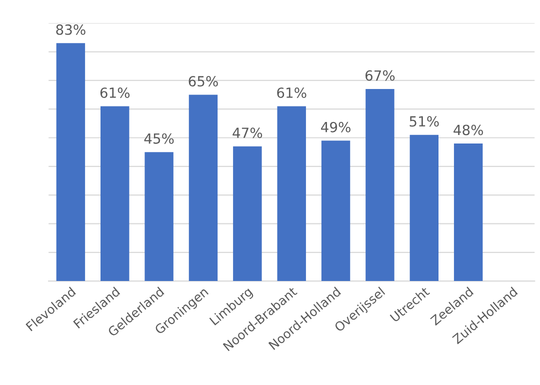 Image resolution: width=540 pixels, height=385 pixels. I want to click on data-label: 51%, so click(424, 121).